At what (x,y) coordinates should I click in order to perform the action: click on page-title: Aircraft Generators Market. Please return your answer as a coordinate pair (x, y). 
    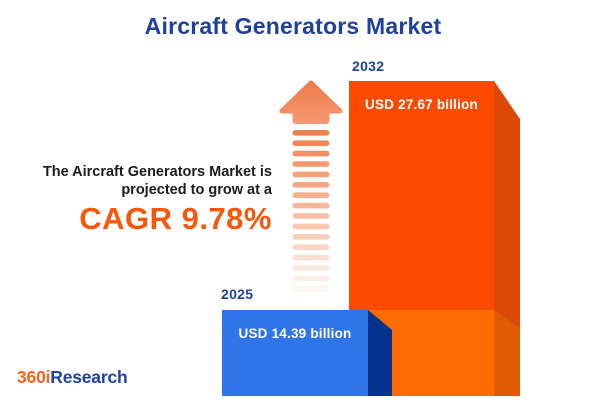
    Looking at the image, I should click on (293, 26).